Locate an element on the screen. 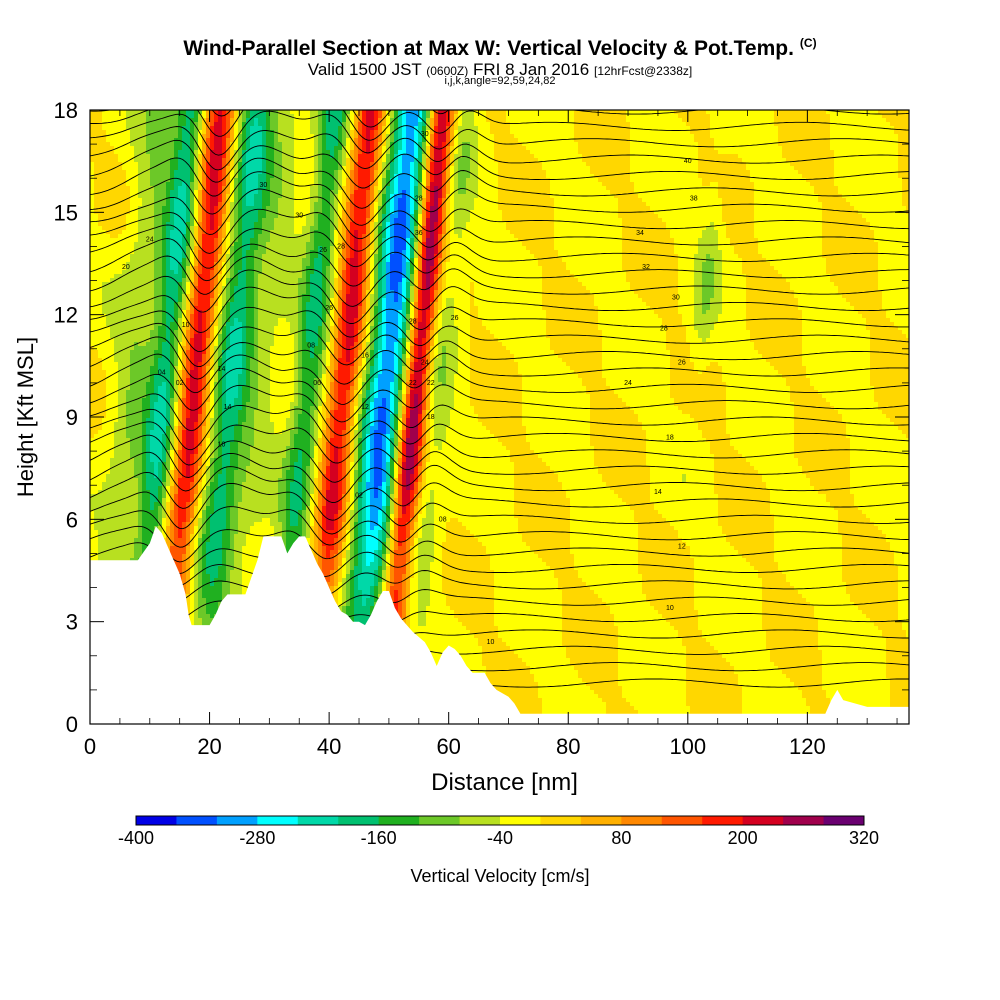 This screenshot has width=1000, height=1000. colorbar-tick-label: 80 is located at coordinates (621, 838).